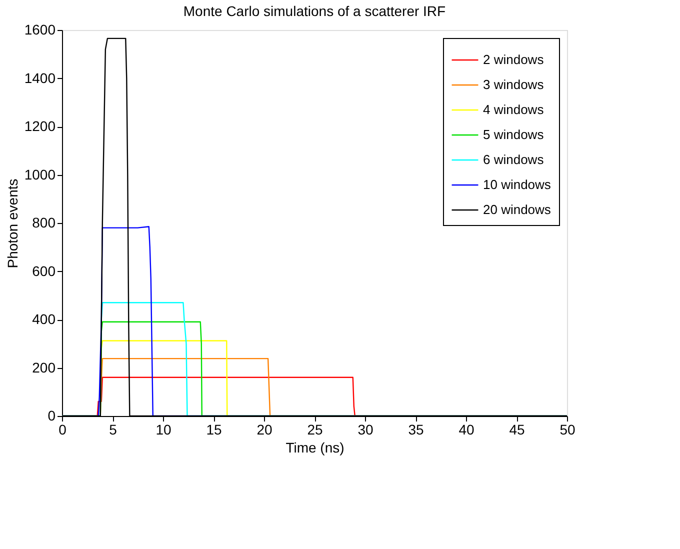 The width and height of the screenshot is (680, 549). I want to click on y-tick-label: 200, so click(44, 367).